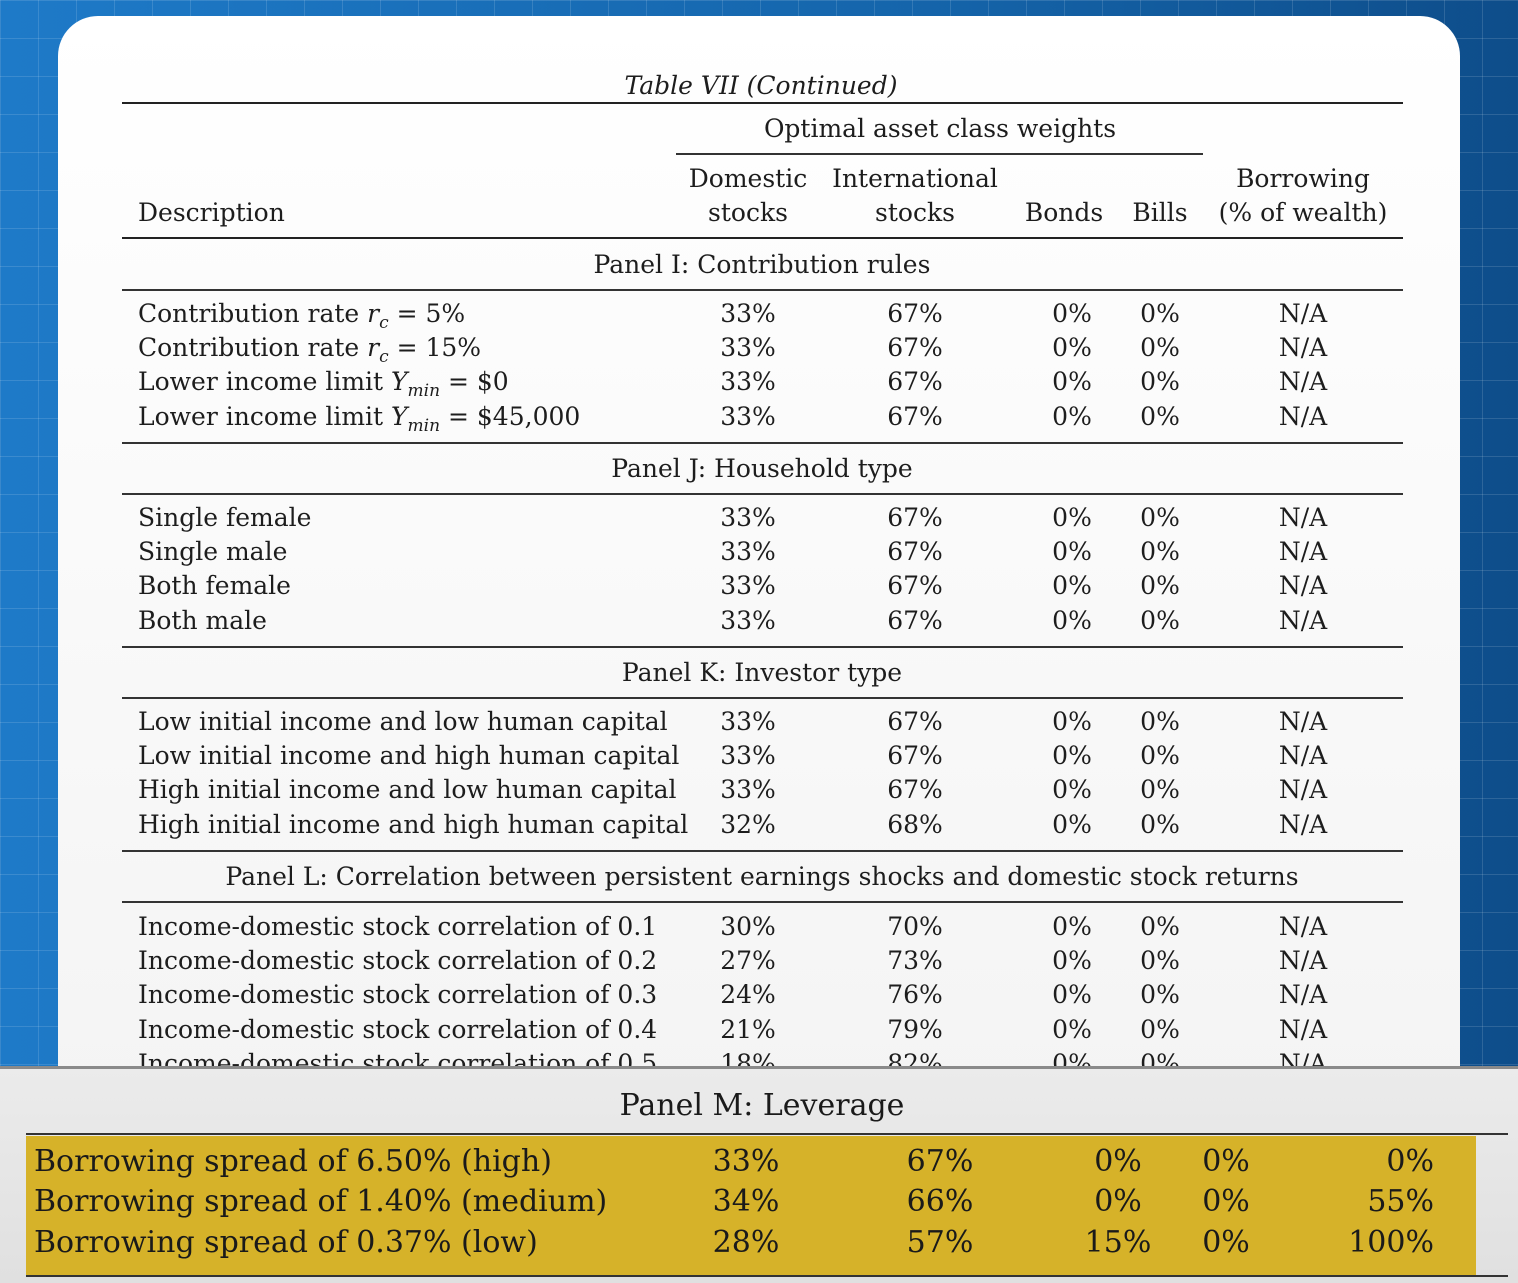  I want to click on row-label: Lower income limit Ymin = $45,000, so click(359, 419).